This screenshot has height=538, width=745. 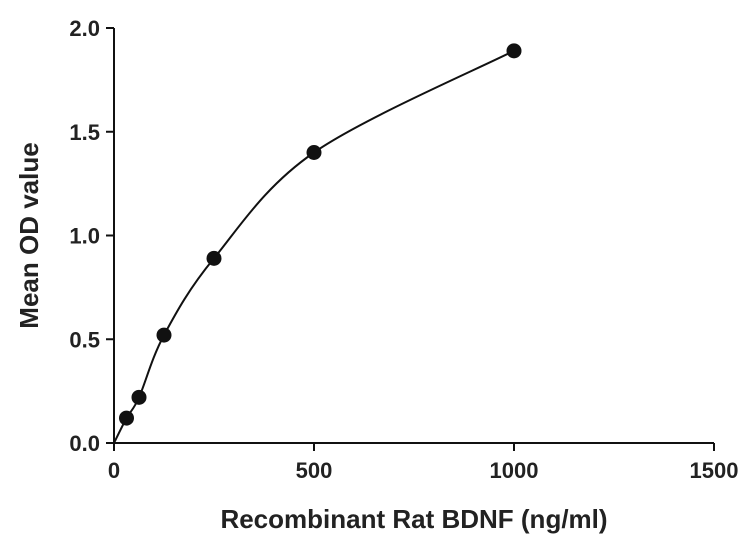 What do you see at coordinates (514, 470) in the screenshot?
I see `x-tick-label: 1000` at bounding box center [514, 470].